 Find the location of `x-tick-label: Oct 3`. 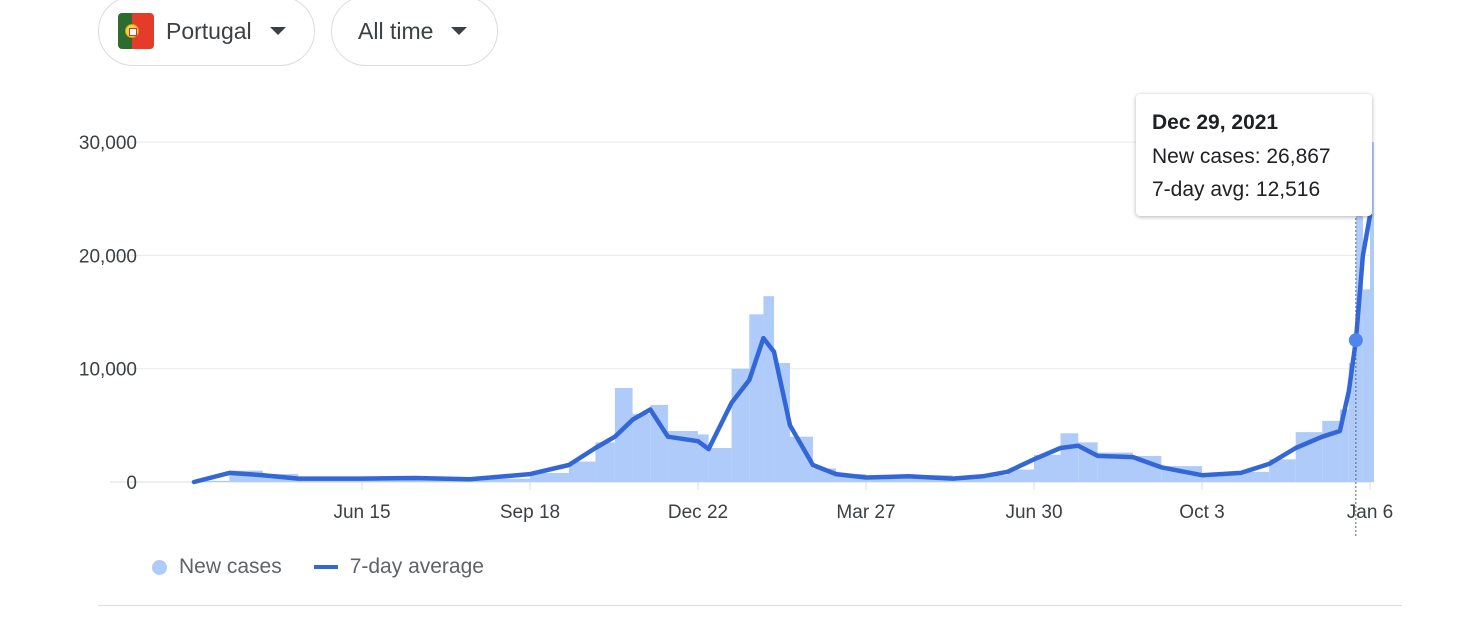

x-tick-label: Oct 3 is located at coordinates (1201, 512).